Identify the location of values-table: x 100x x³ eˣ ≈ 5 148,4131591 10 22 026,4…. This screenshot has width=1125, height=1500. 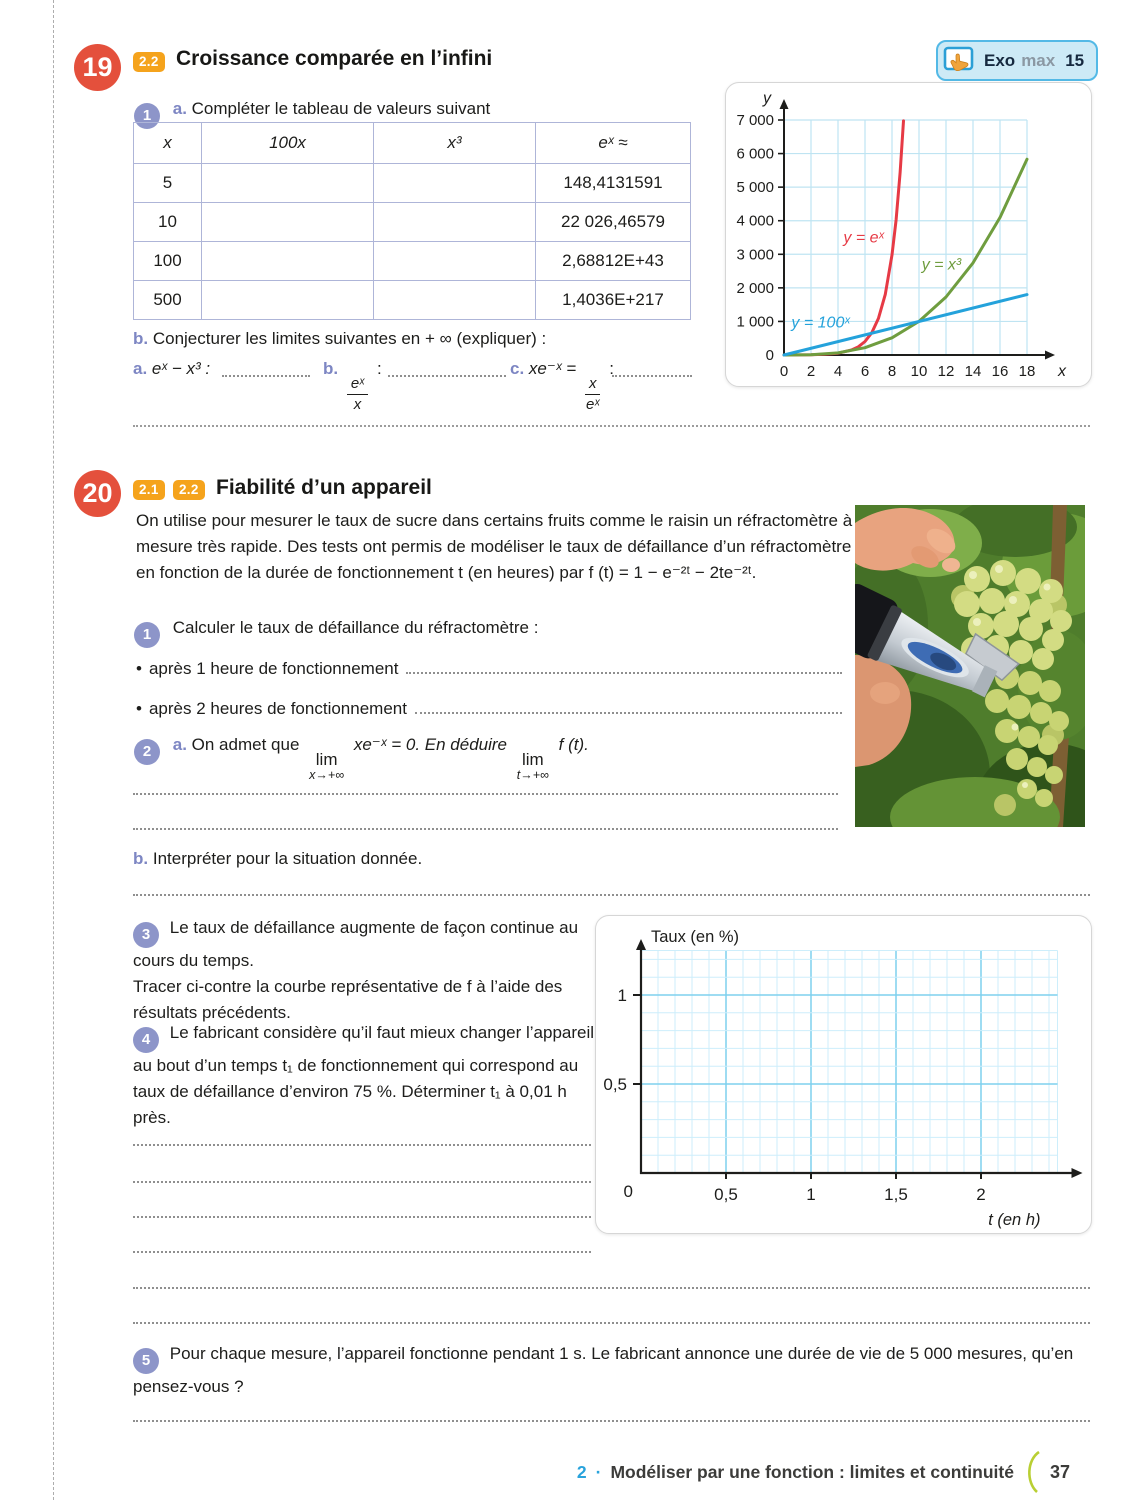
(412, 221).